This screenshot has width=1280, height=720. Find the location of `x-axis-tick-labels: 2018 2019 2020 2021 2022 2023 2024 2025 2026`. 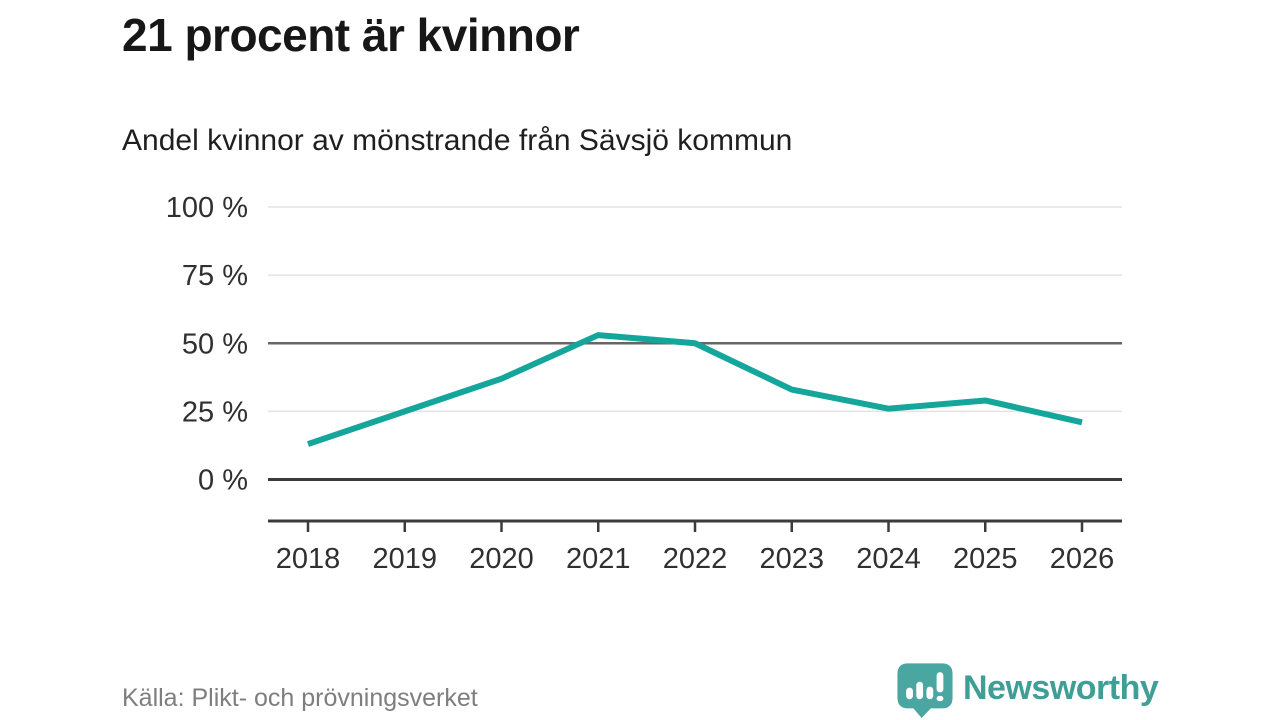

x-axis-tick-labels: 2018 2019 2020 2021 2022 2023 2024 2025 2026 is located at coordinates (695, 559).